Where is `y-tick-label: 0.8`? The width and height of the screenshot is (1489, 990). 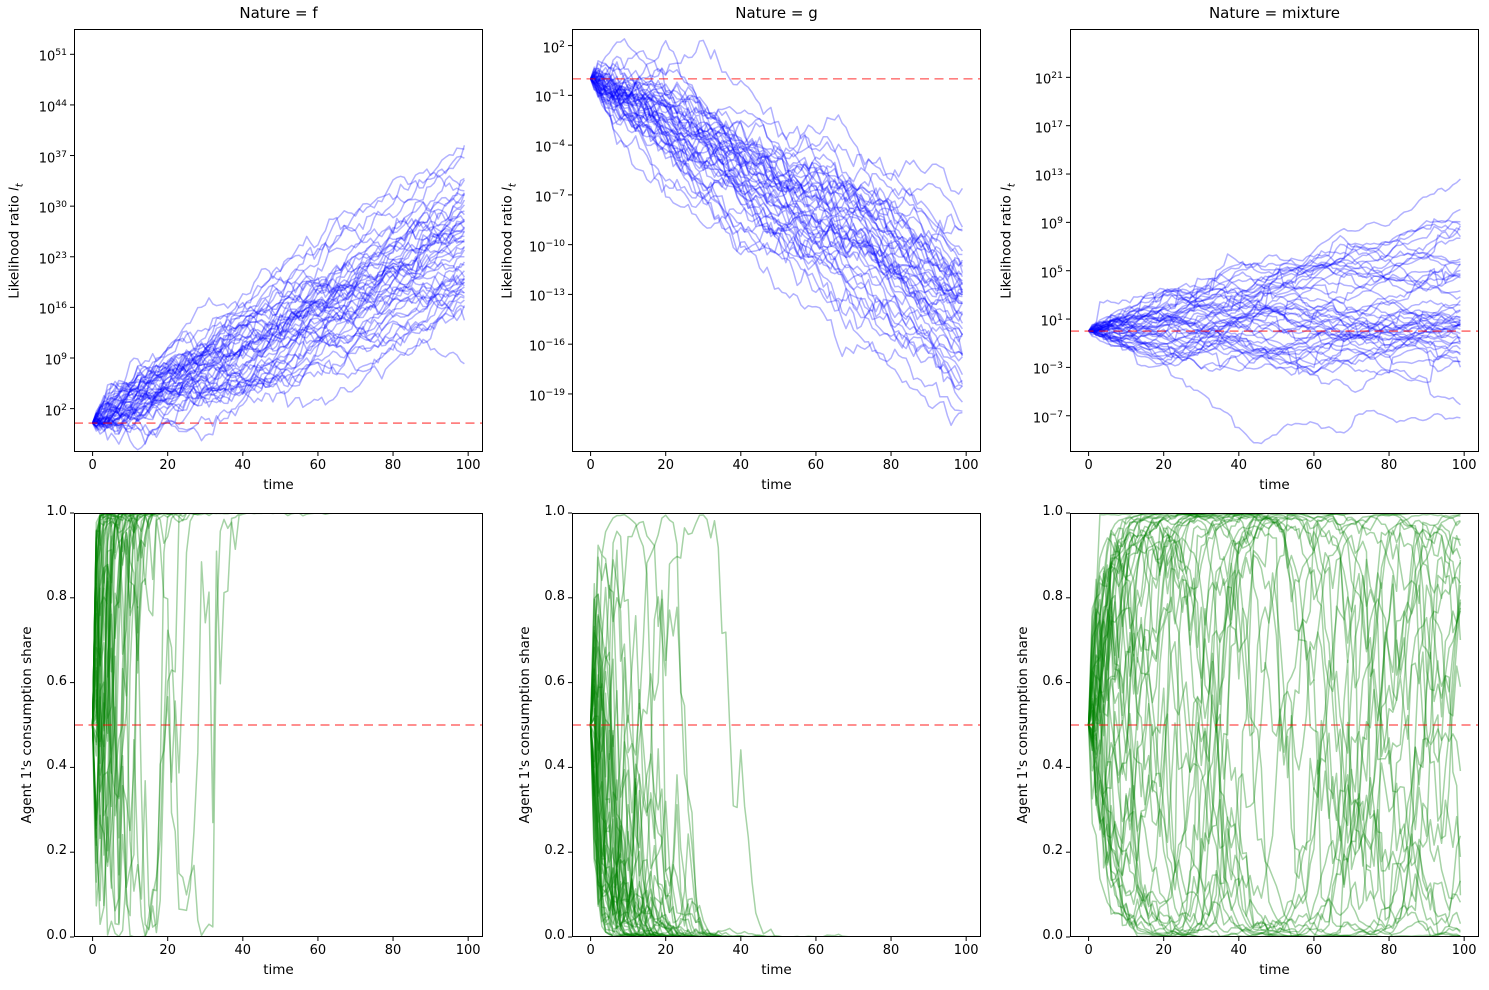
y-tick-label: 0.8 is located at coordinates (554, 596).